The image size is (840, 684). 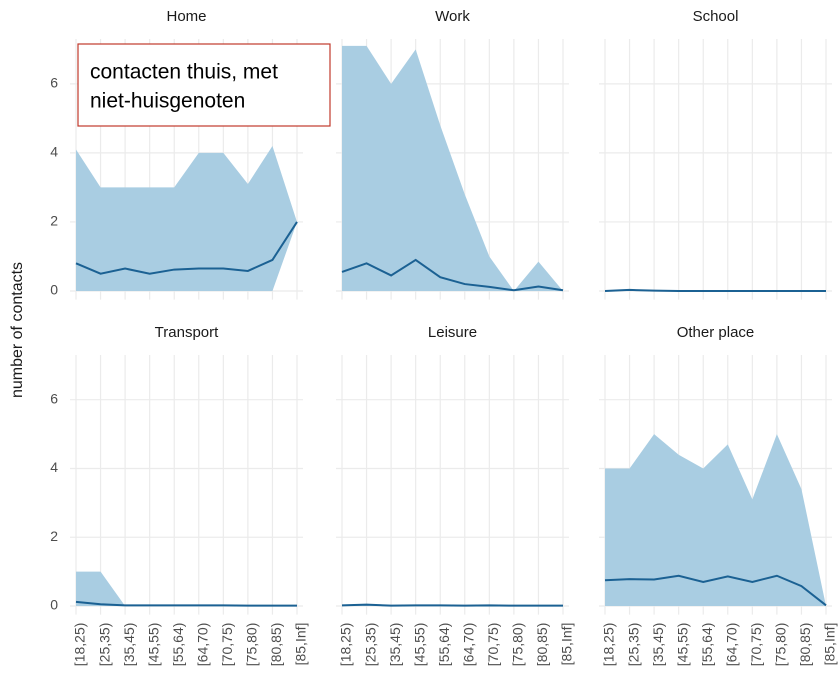 I want to click on panel-title: Other place, so click(x=716, y=332).